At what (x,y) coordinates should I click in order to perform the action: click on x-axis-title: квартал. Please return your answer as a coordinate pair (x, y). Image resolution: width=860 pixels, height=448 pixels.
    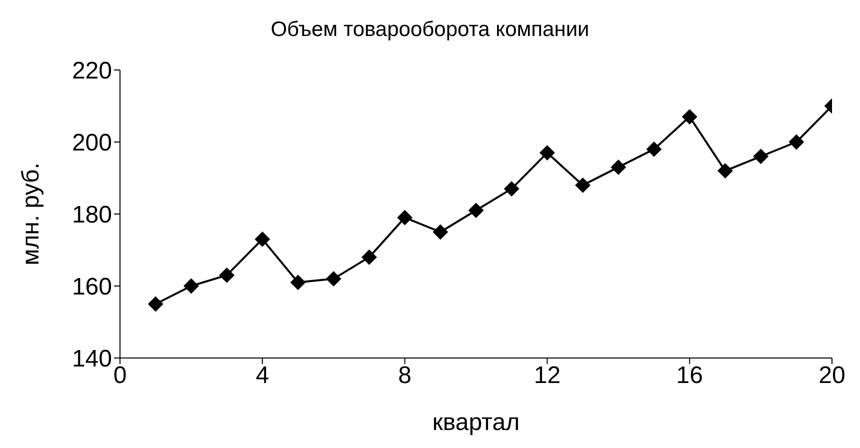
    Looking at the image, I should click on (476, 422).